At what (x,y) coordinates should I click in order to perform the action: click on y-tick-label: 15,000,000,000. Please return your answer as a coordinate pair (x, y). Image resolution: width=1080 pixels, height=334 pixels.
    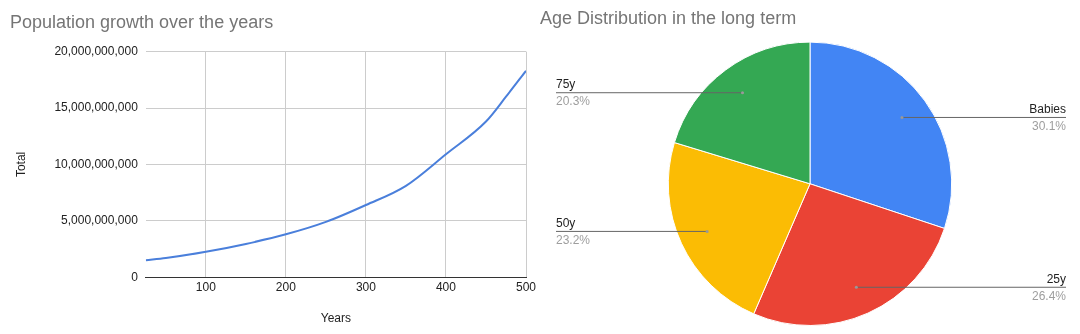
    Looking at the image, I should click on (96, 107).